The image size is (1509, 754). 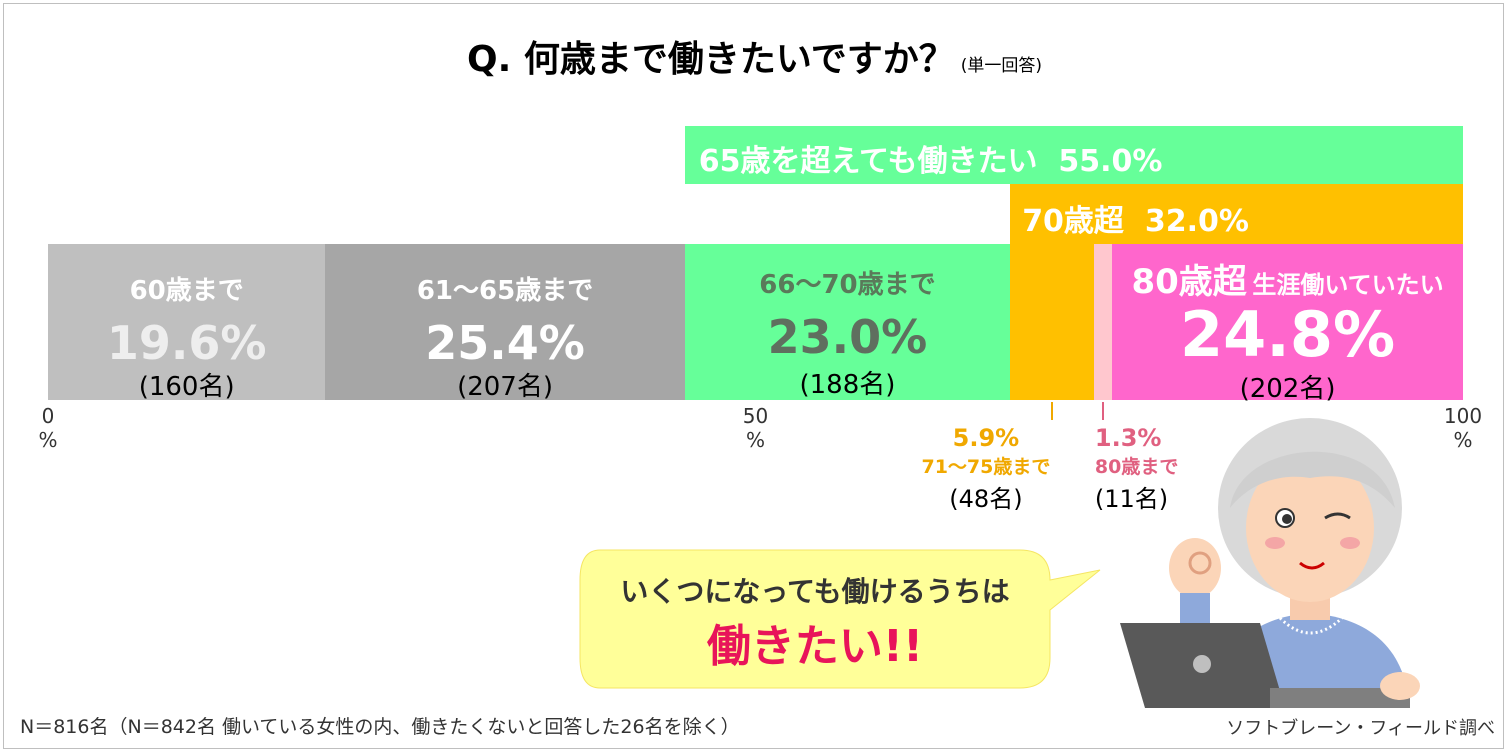 I want to click on band-over-70: 70歳超 32.0%, so click(x=1236, y=214).